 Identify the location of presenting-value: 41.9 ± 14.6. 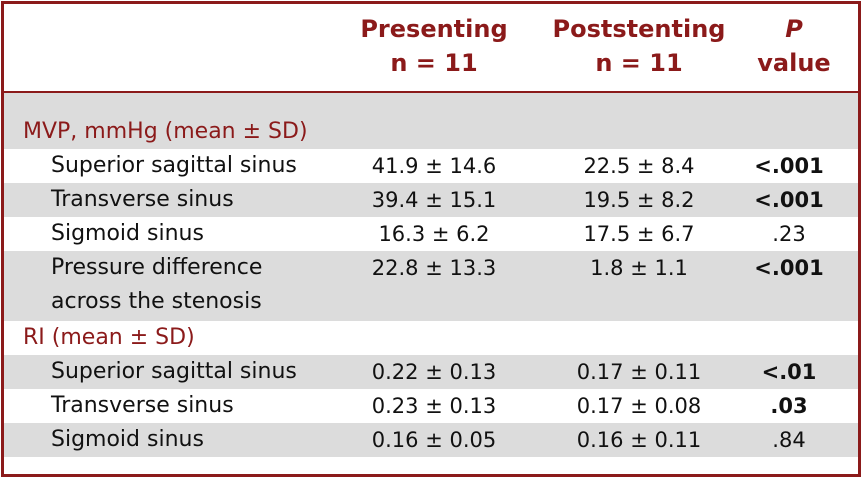
(434, 166).